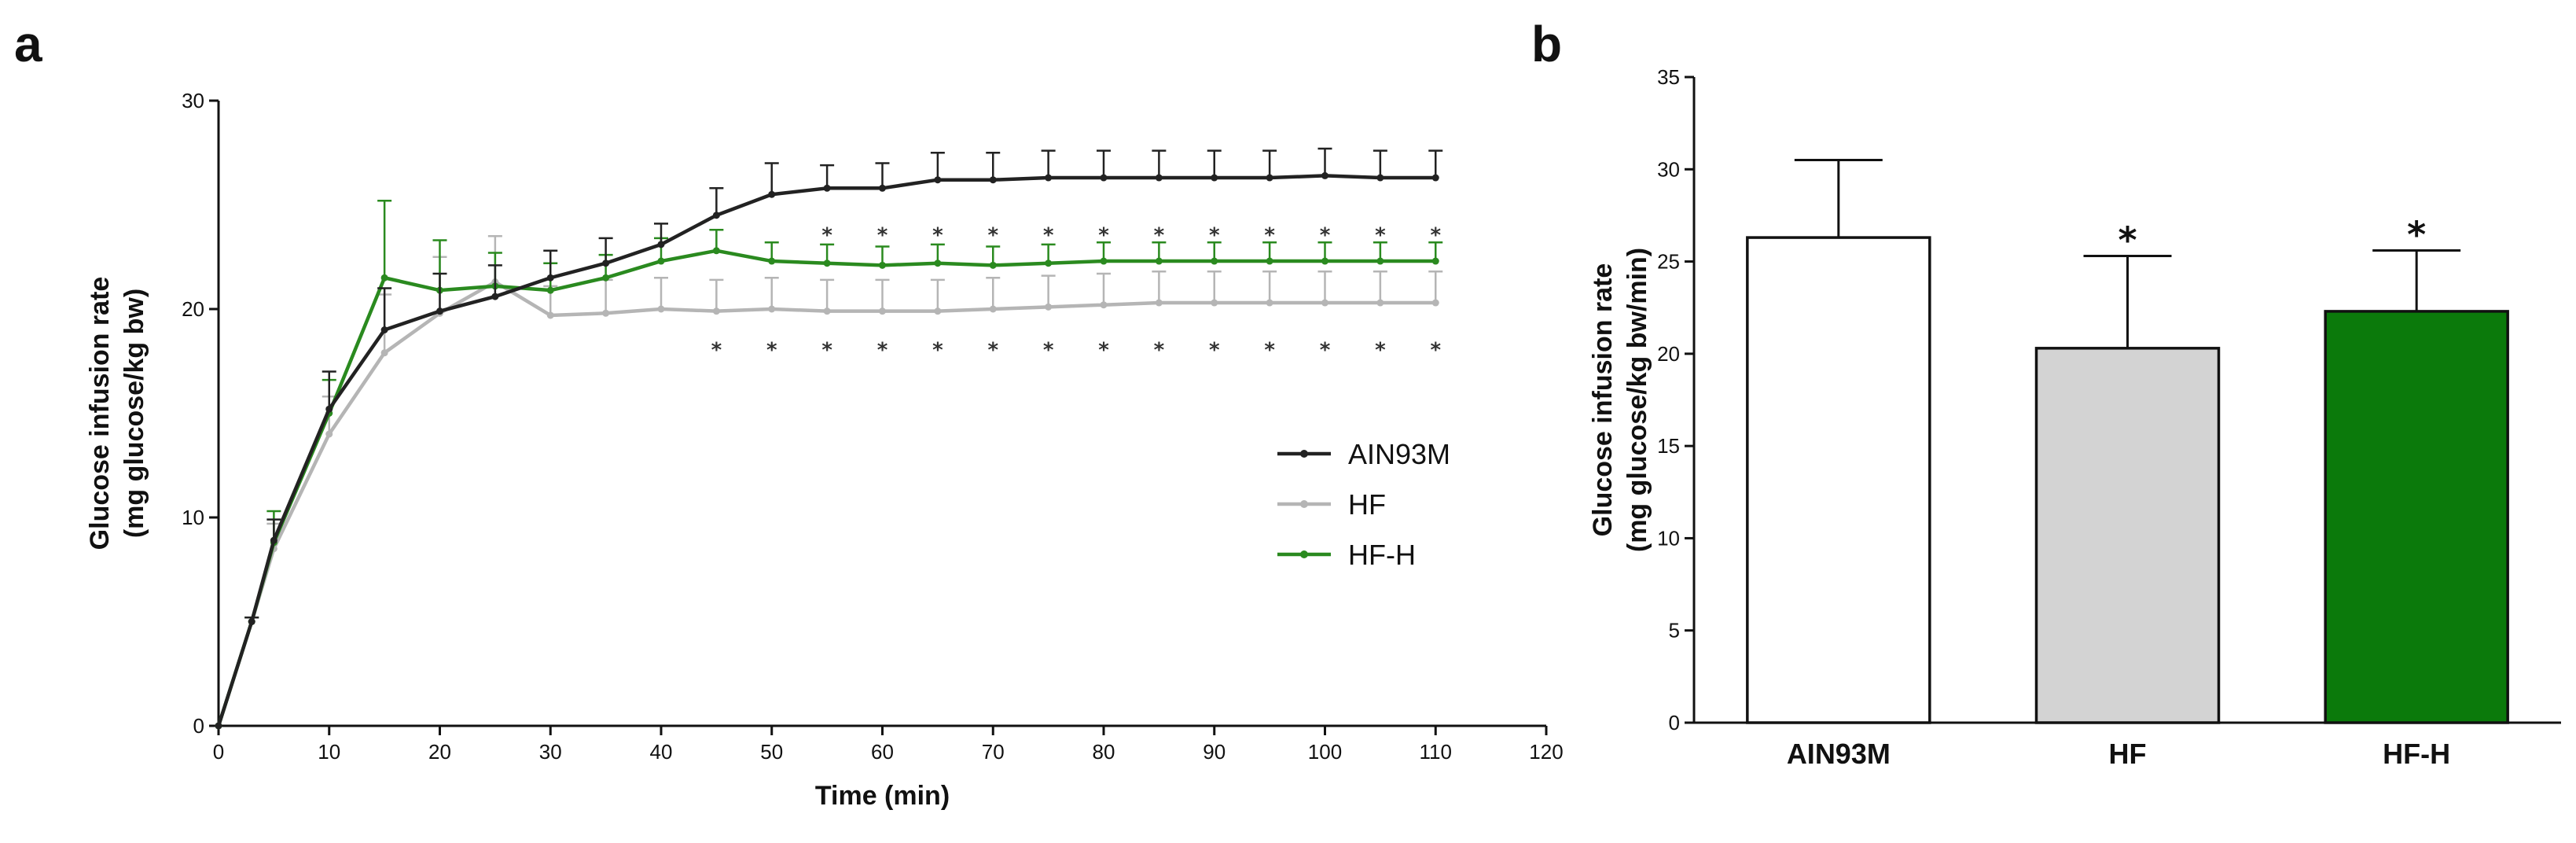 This screenshot has width=2576, height=843. What do you see at coordinates (1838, 480) in the screenshot?
I see `bar-ain93m` at bounding box center [1838, 480].